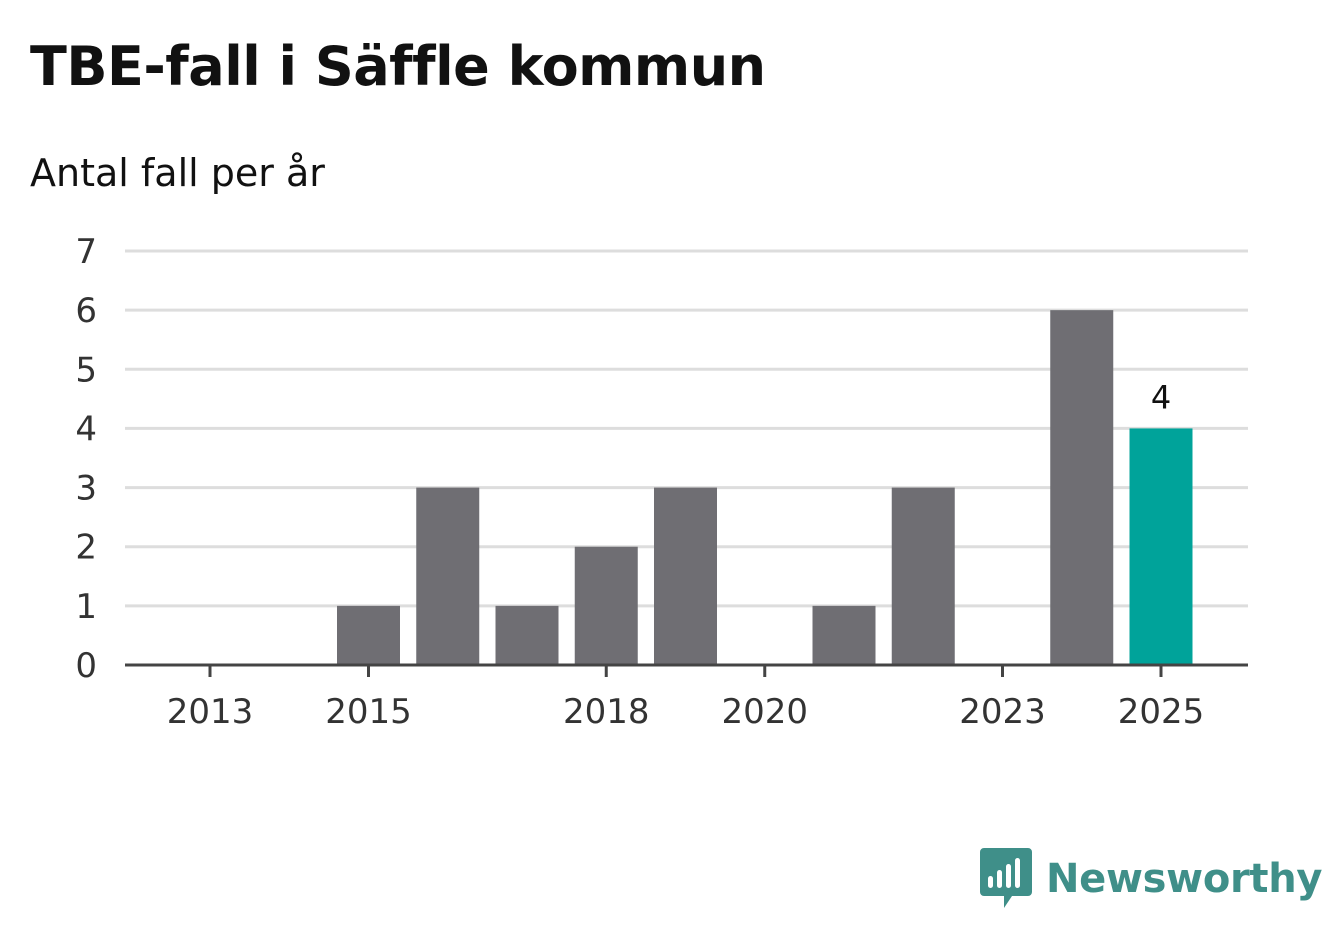  I want to click on y-tick-label: 1, so click(86, 607).